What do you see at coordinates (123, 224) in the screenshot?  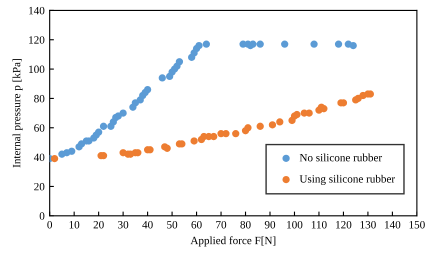 I see `x-tick-label: 30` at bounding box center [123, 224].